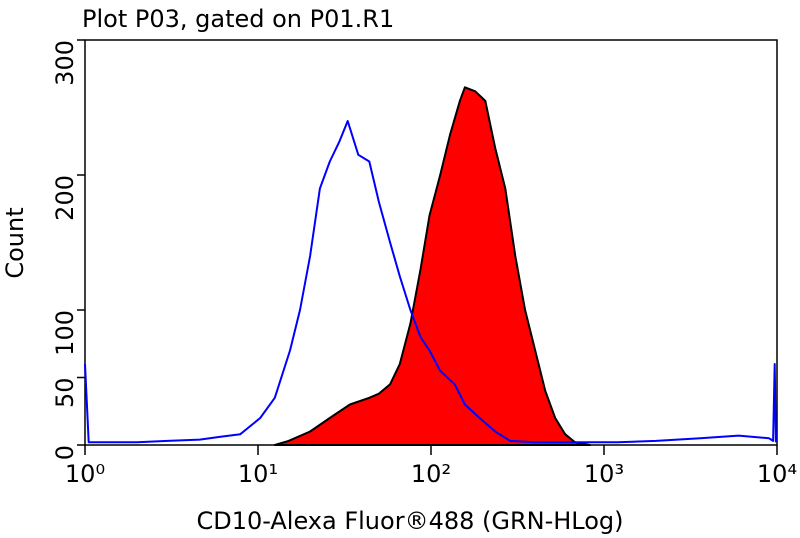 Image resolution: width=800 pixels, height=538 pixels. Describe the element at coordinates (15, 242) in the screenshot. I see `y-axis-label: Count` at that location.